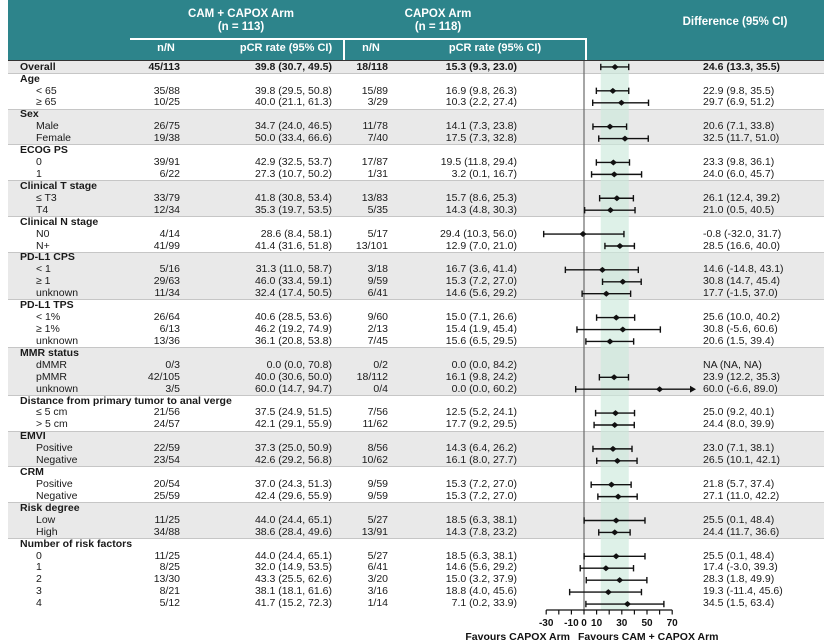 This screenshot has height=644, width=832. Describe the element at coordinates (380, 364) in the screenshot. I see `arm2-nN-cell: 0/2` at that location.